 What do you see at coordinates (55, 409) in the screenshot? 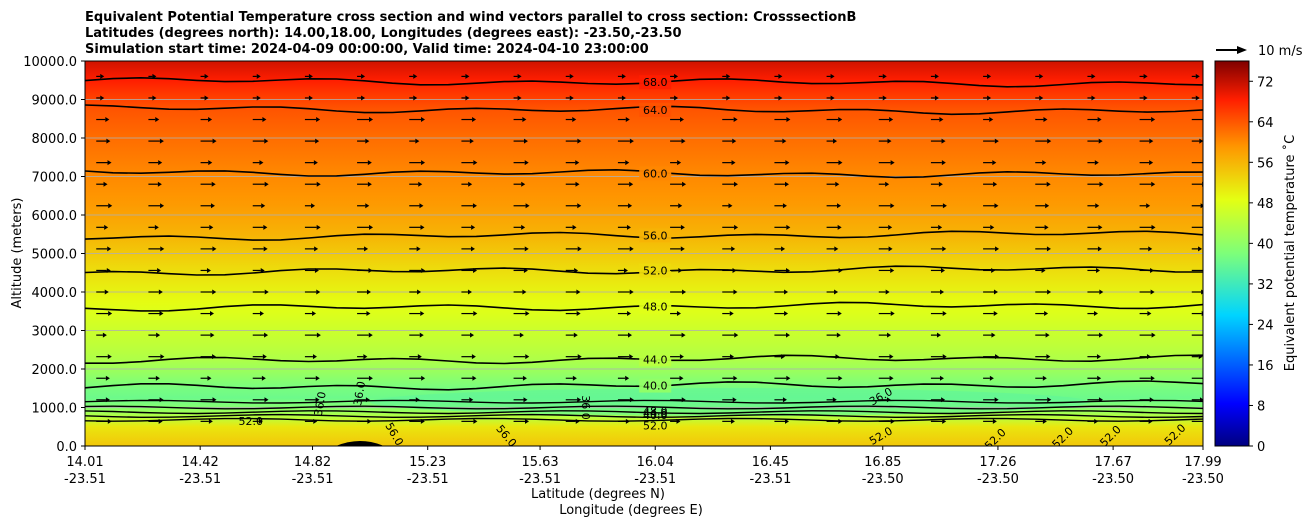
I see `y-tick-label: 1000.0` at bounding box center [55, 409].